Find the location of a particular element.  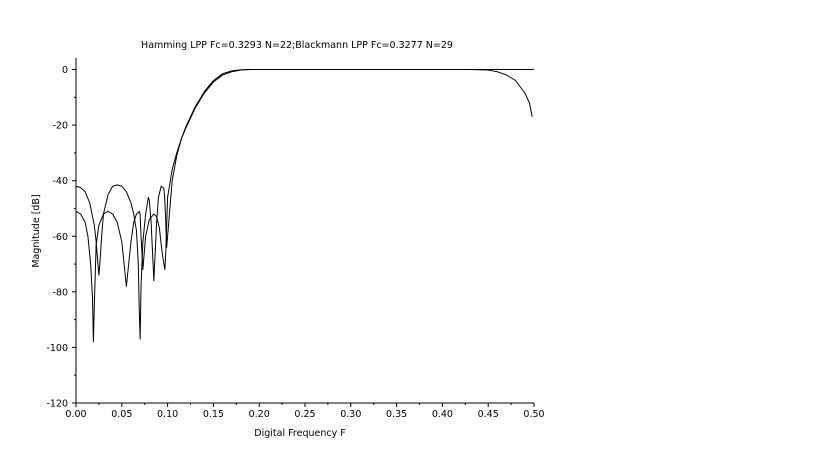

x-tick-label: 0.00 is located at coordinates (75, 414).